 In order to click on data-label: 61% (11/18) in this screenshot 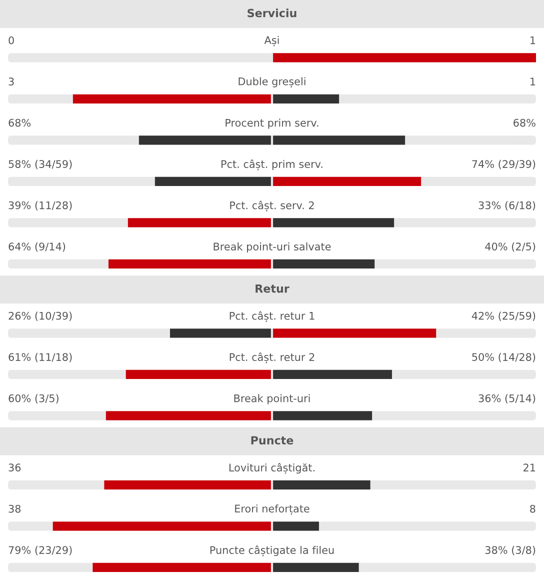, I will do `click(40, 357)`.